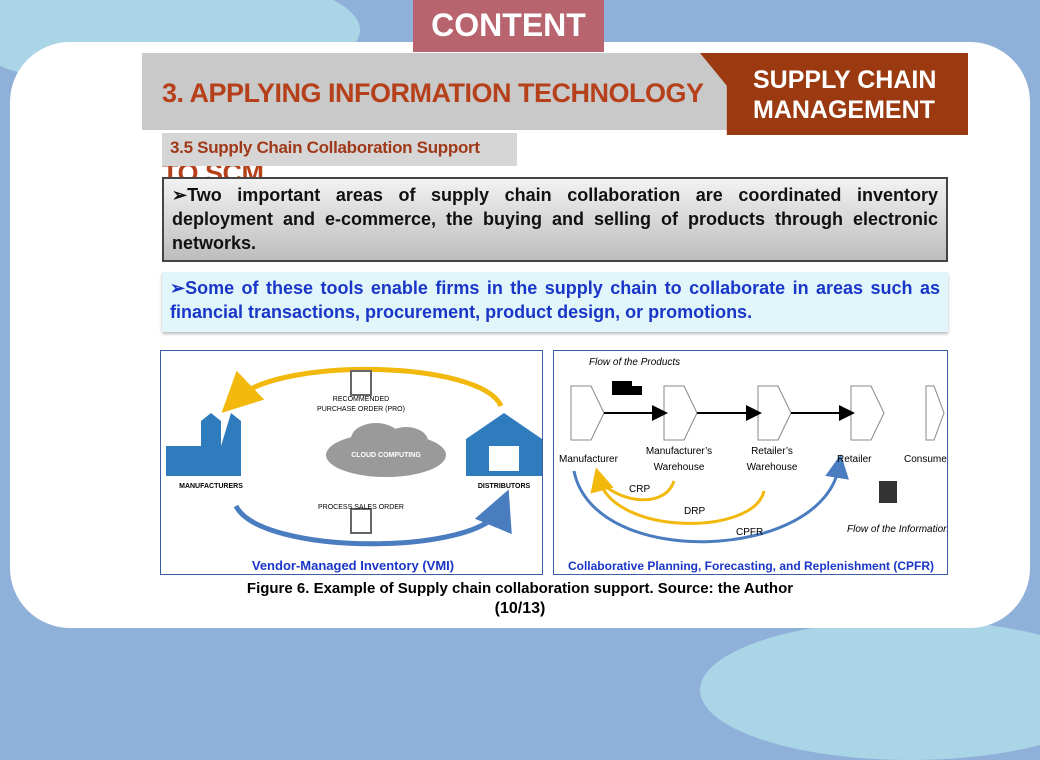  I want to click on bg-shape, so click(870, 690).